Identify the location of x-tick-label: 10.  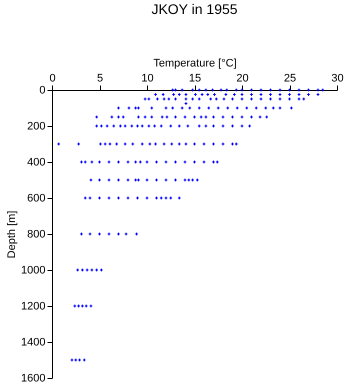
(147, 78).